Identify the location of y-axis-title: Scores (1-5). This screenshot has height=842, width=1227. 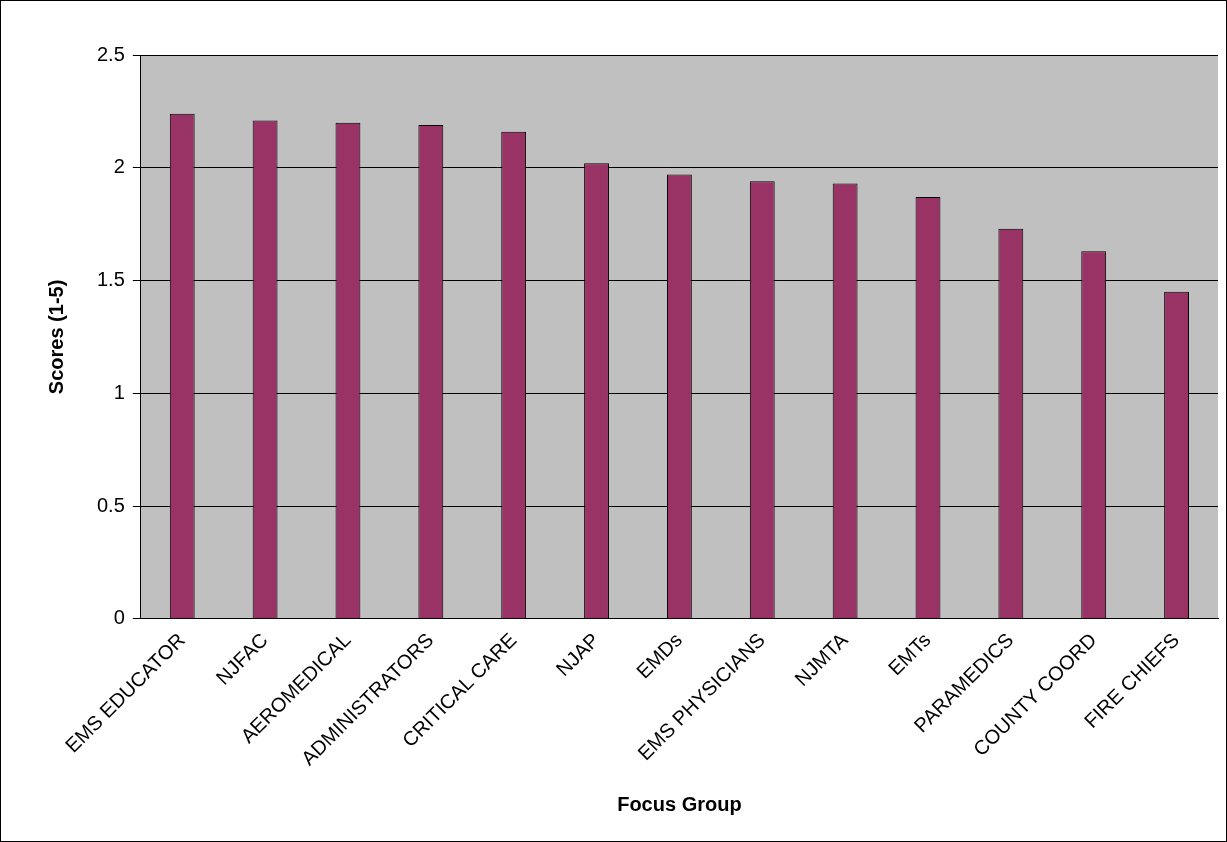
(55, 337).